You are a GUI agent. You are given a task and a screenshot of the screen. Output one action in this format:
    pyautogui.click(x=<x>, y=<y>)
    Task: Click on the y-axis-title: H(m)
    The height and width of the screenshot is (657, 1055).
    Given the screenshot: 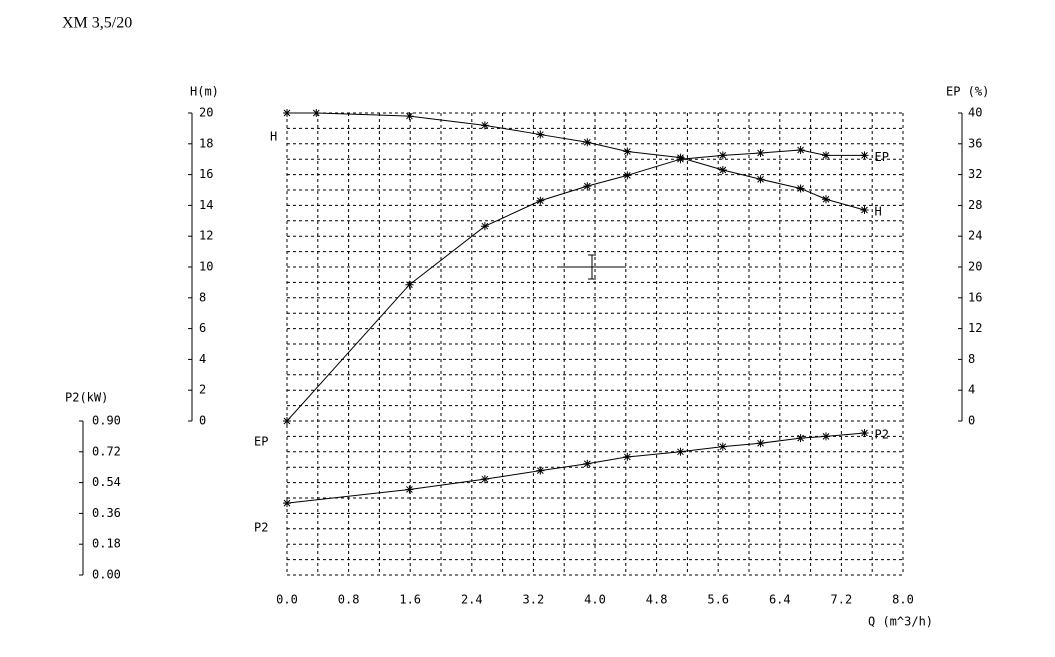 What is the action you would take?
    pyautogui.click(x=204, y=92)
    